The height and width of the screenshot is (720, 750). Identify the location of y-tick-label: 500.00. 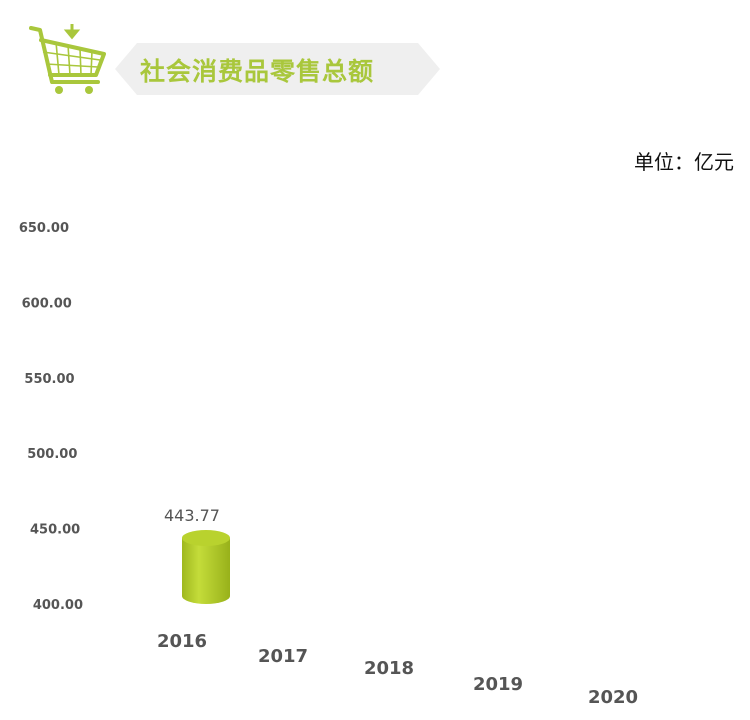
(52, 454).